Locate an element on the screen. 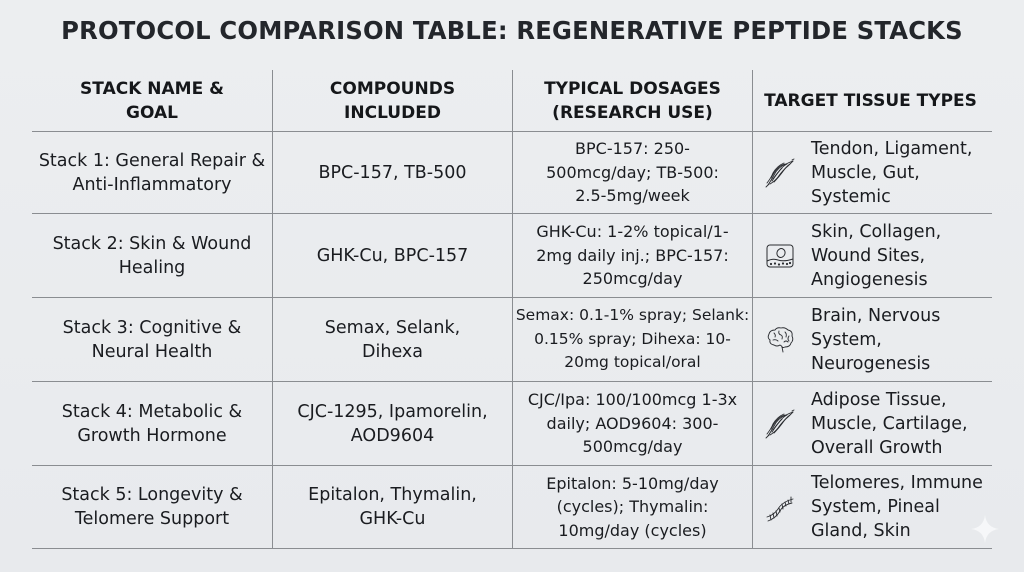 This screenshot has height=572, width=1024. tissues-cell: Brain, Nervous System, Neurogenesis is located at coordinates (872, 339).